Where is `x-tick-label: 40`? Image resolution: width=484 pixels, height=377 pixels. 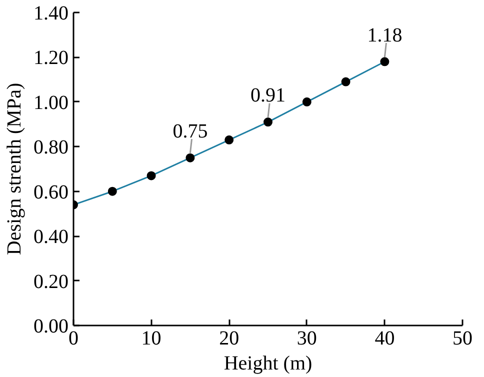
x-tick-label: 40 is located at coordinates (384, 339).